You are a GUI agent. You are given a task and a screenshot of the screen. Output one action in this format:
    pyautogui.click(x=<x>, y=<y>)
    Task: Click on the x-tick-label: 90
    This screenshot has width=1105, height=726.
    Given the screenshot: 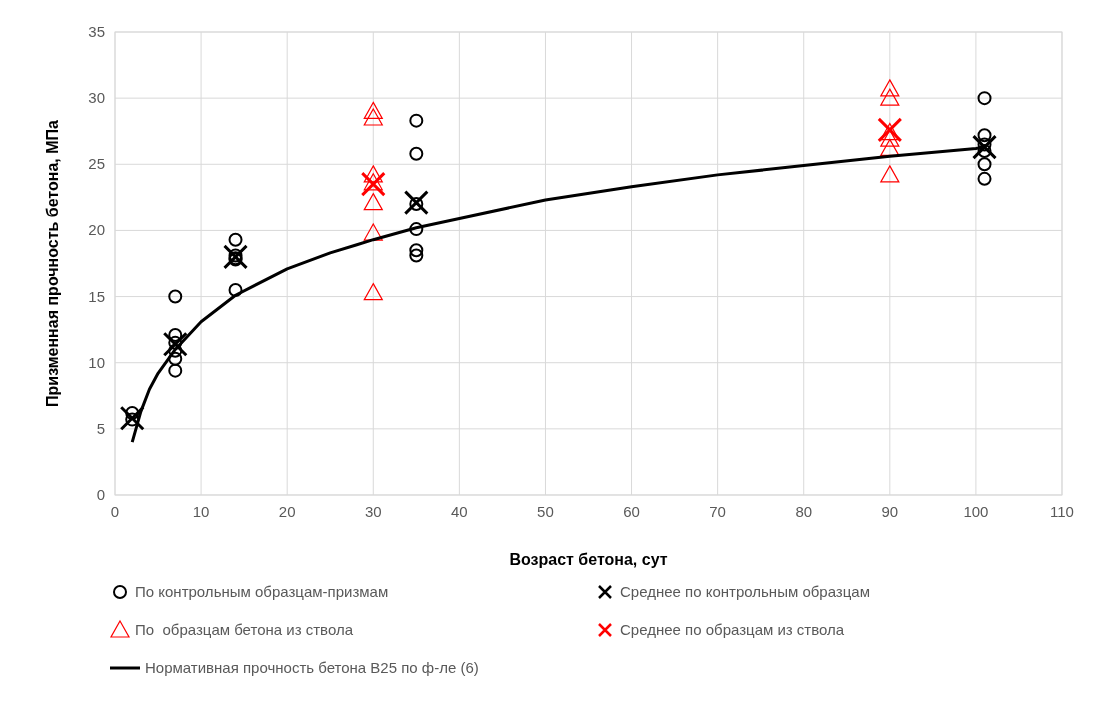 What is the action you would take?
    pyautogui.click(x=890, y=511)
    